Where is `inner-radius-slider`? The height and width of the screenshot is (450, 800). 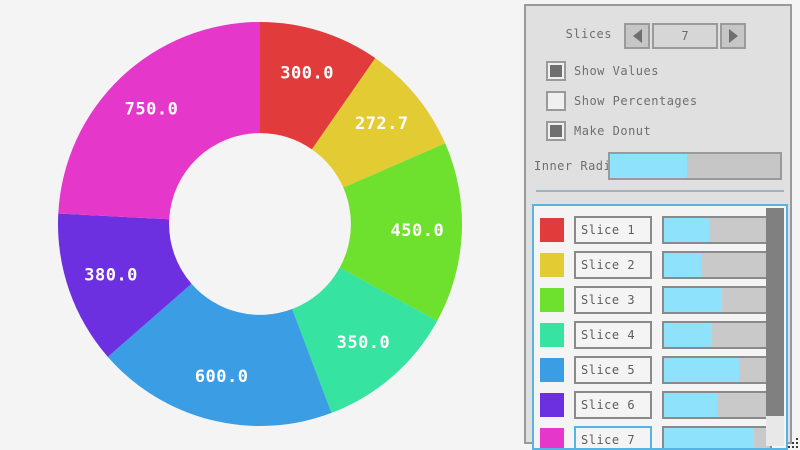 inner-radius-slider is located at coordinates (695, 166).